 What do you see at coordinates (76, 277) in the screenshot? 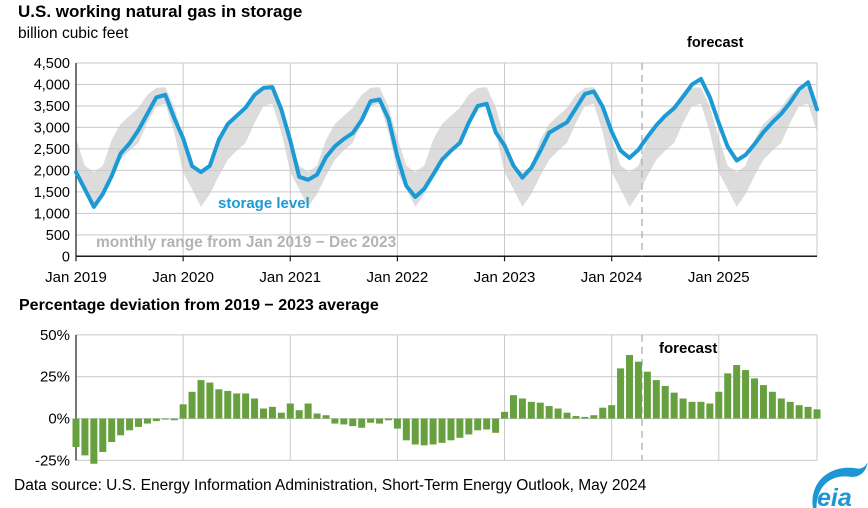
I see `top-x-tick-label: Jan 2019` at bounding box center [76, 277].